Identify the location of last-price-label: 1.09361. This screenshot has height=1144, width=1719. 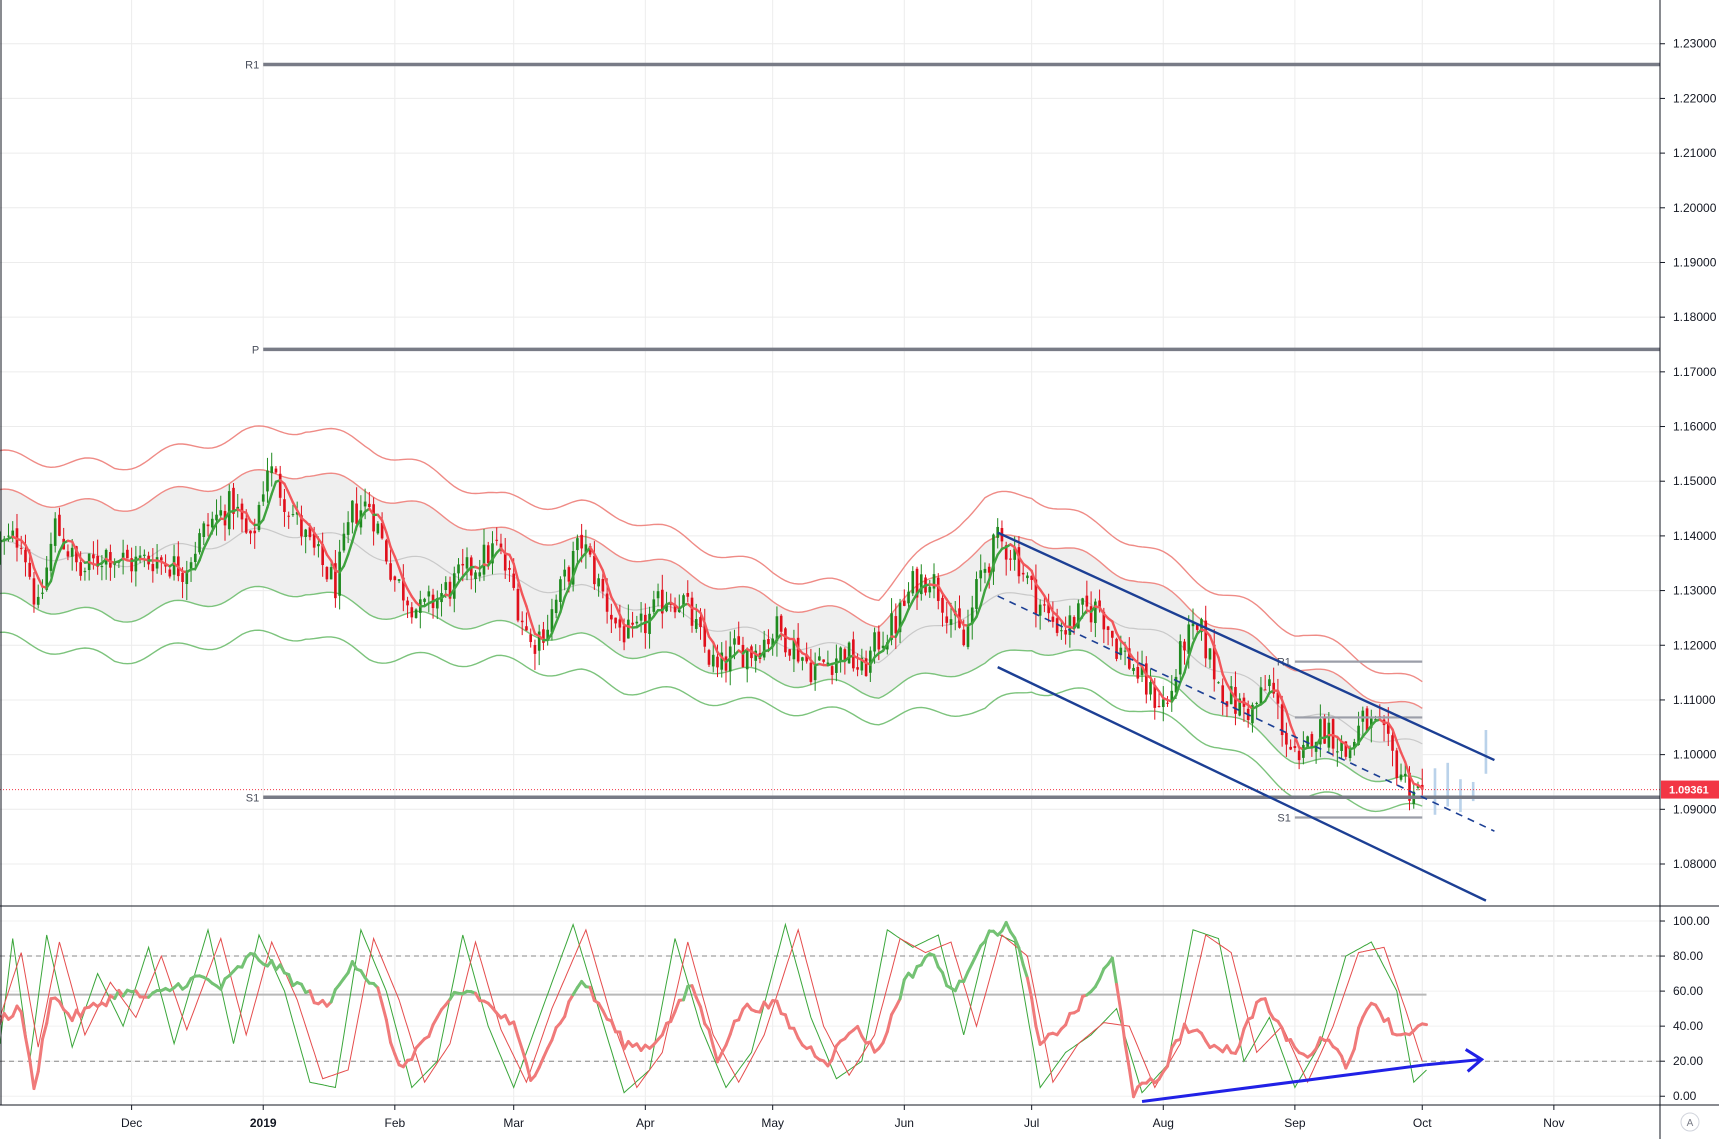
(1689, 791).